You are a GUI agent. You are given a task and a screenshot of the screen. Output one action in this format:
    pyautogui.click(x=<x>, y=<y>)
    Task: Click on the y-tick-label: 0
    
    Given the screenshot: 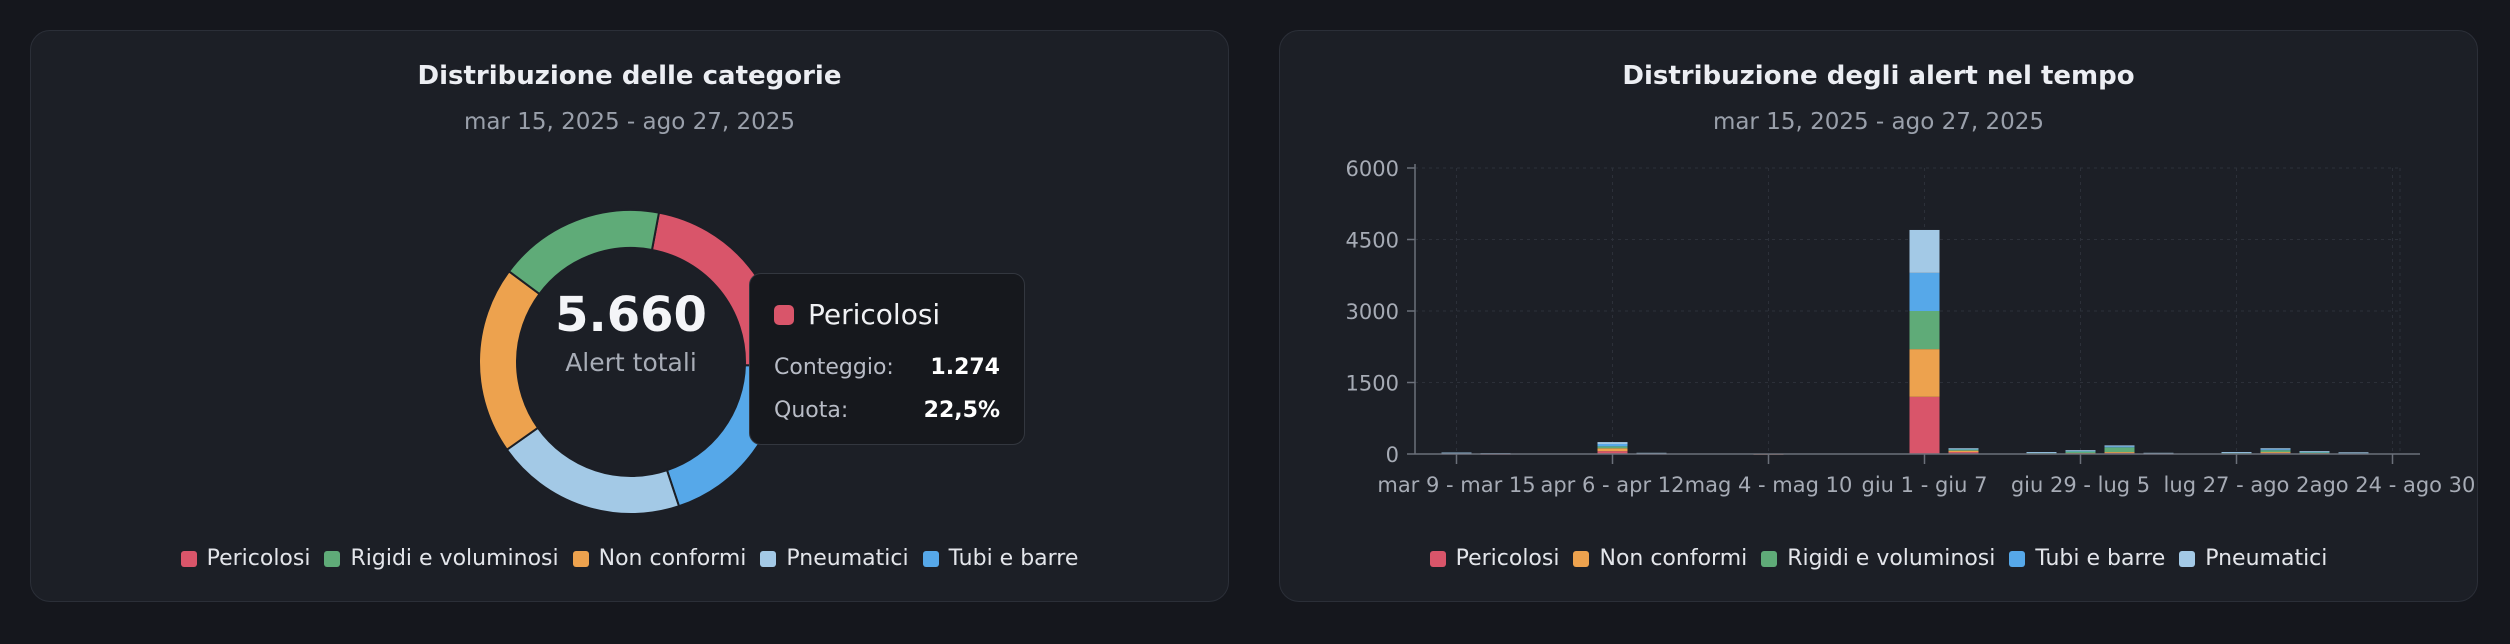 What is the action you would take?
    pyautogui.click(x=1392, y=455)
    